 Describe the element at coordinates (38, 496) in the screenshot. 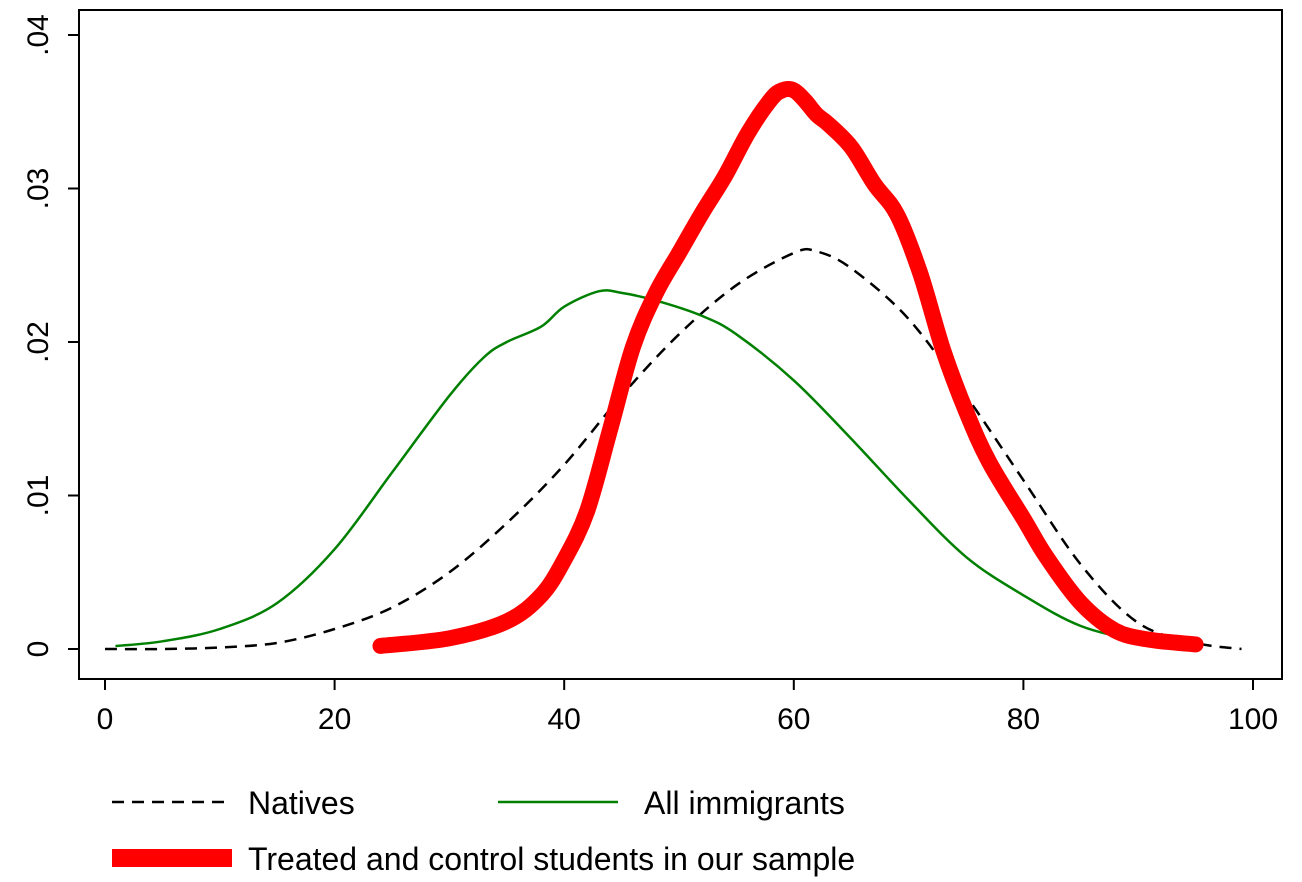

I see `y-tick-label: .01` at that location.